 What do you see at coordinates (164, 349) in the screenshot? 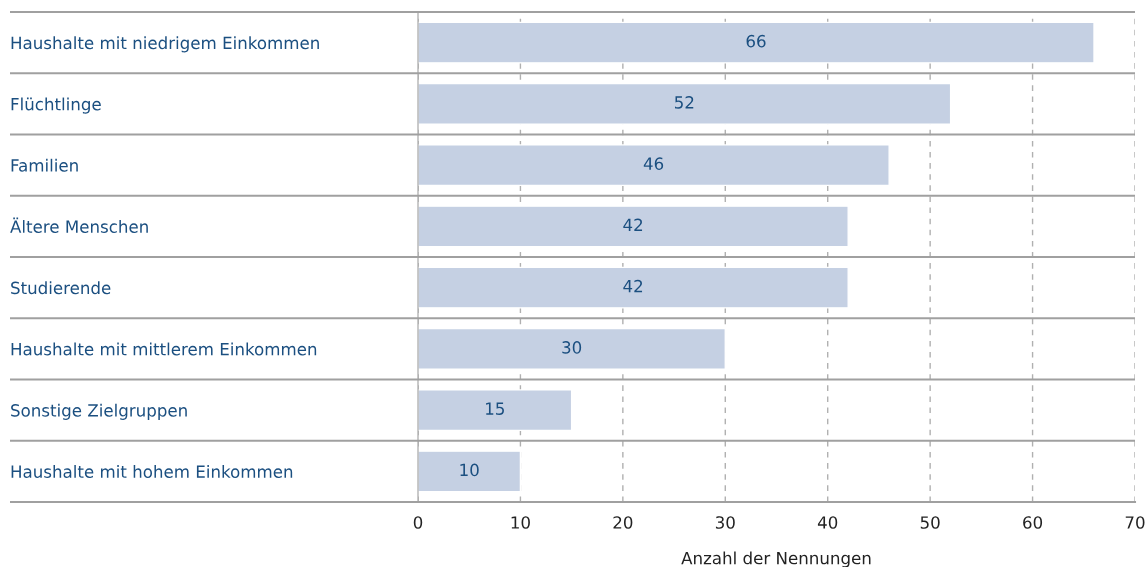
I see `y-tick-label: Haushalte mit mittlerem Einkommen` at bounding box center [164, 349].